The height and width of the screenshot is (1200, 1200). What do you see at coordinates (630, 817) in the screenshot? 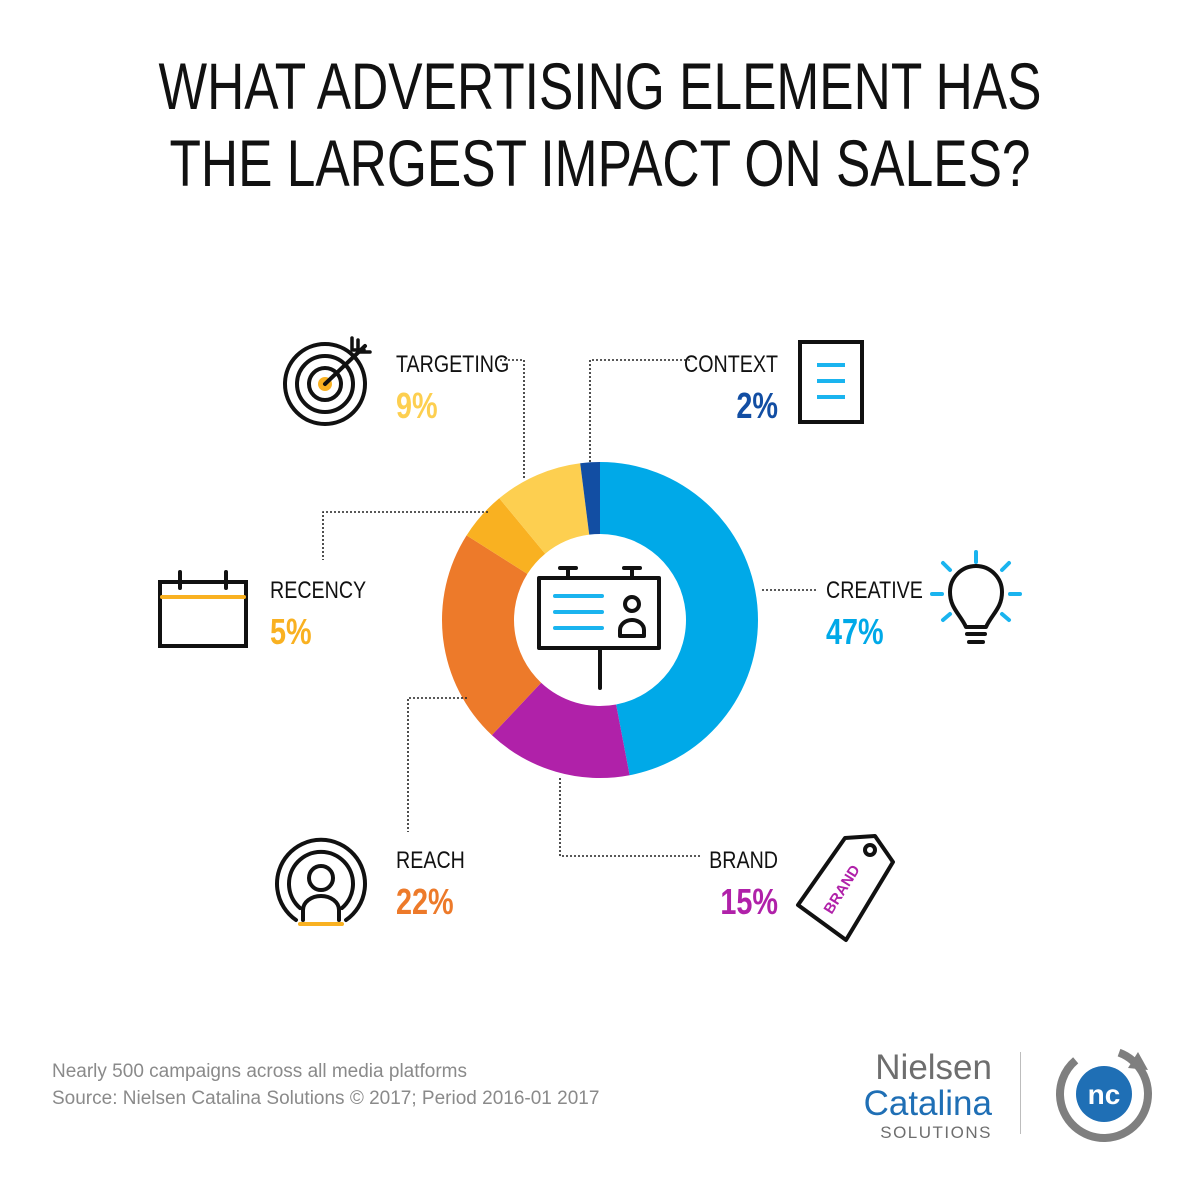
I see `leader-line-brand` at bounding box center [630, 817].